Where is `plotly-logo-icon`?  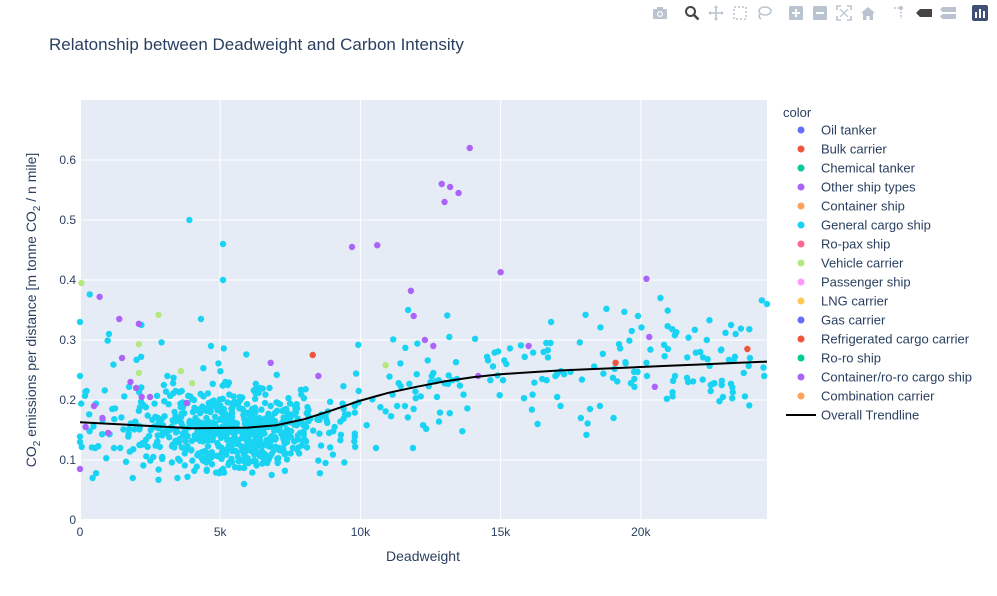
plotly-logo-icon is located at coordinates (980, 13).